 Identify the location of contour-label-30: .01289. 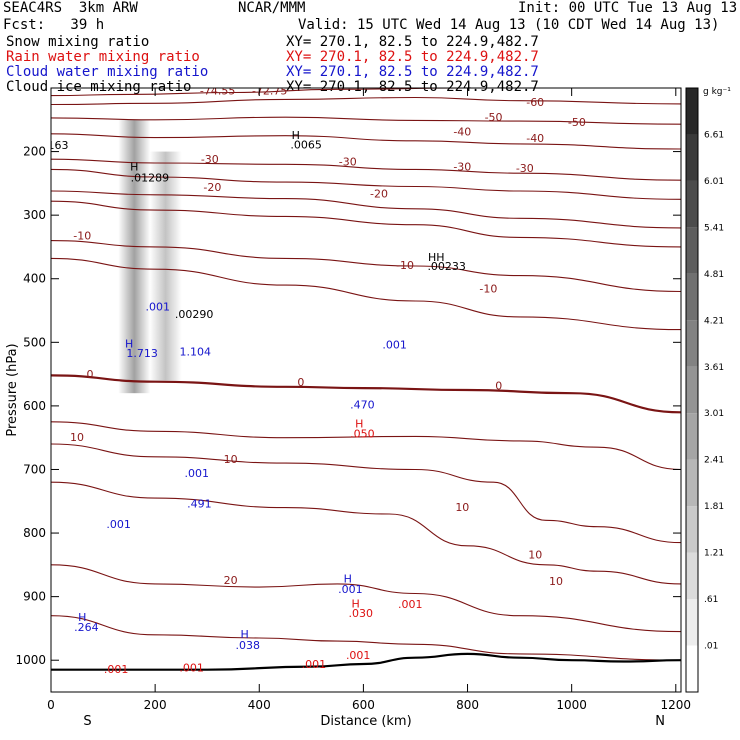
(150, 177).